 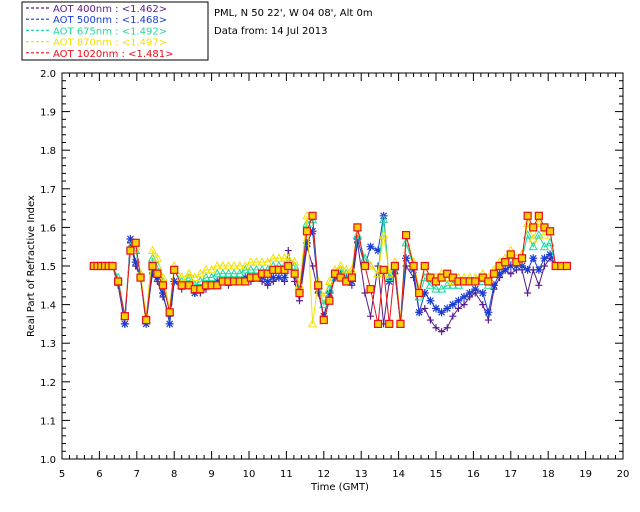 I want to click on legend-label: AOT 500nm : <1.468>, so click(x=110, y=20).